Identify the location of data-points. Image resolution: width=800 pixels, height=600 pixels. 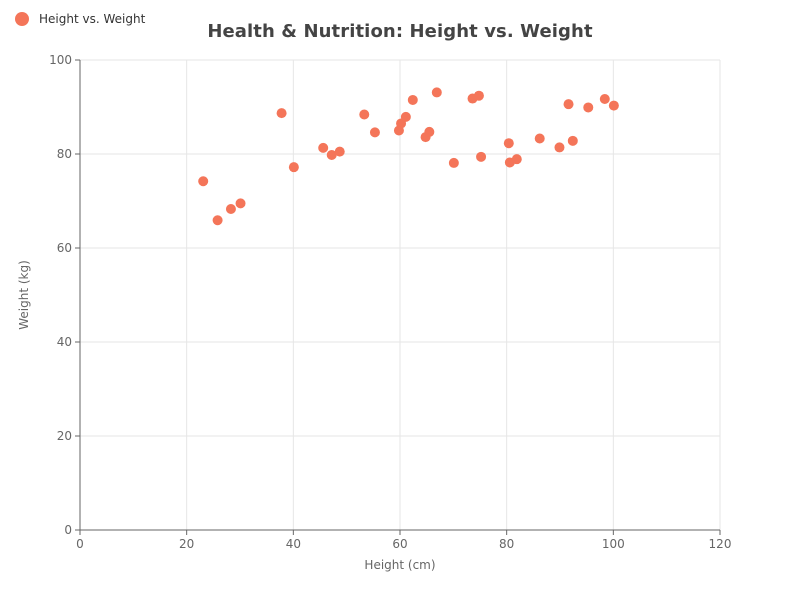
(408, 156).